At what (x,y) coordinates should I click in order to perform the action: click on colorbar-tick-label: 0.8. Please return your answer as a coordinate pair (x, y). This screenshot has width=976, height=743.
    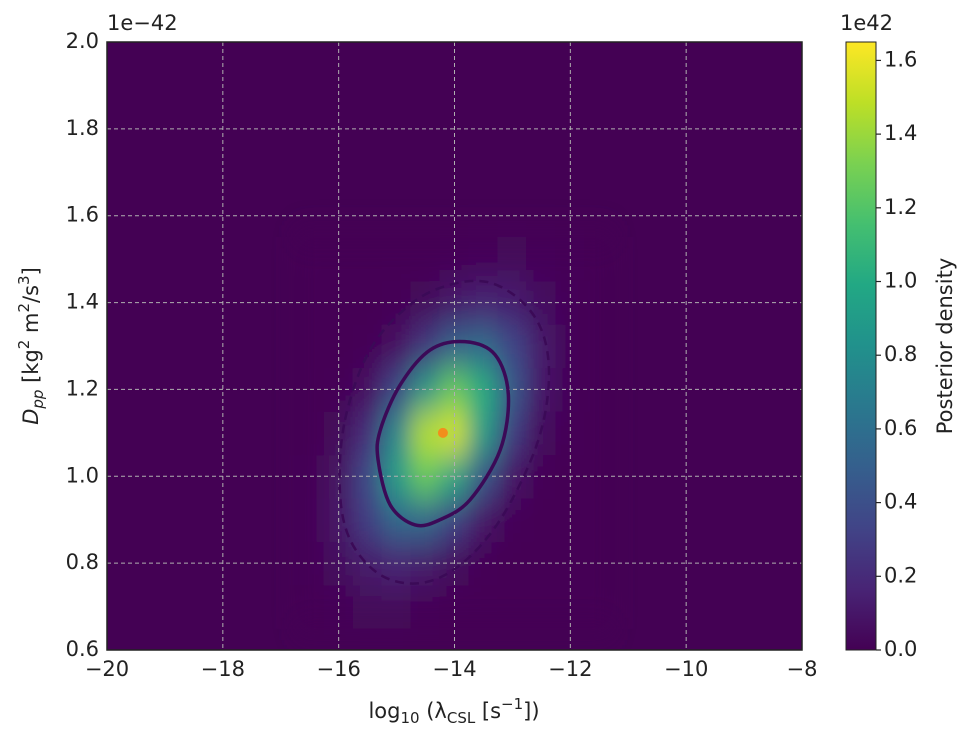
    Looking at the image, I should click on (900, 354).